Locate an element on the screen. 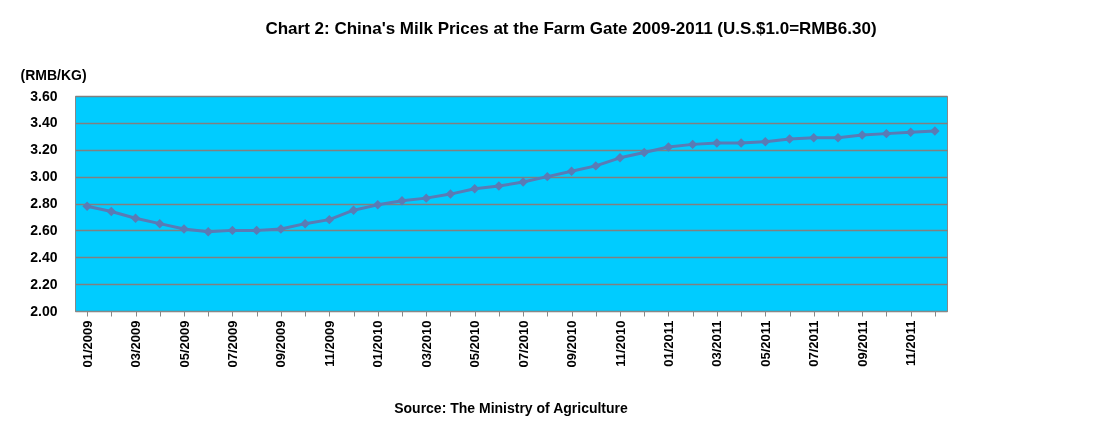  x-tick-label: 01/2010 is located at coordinates (378, 344).